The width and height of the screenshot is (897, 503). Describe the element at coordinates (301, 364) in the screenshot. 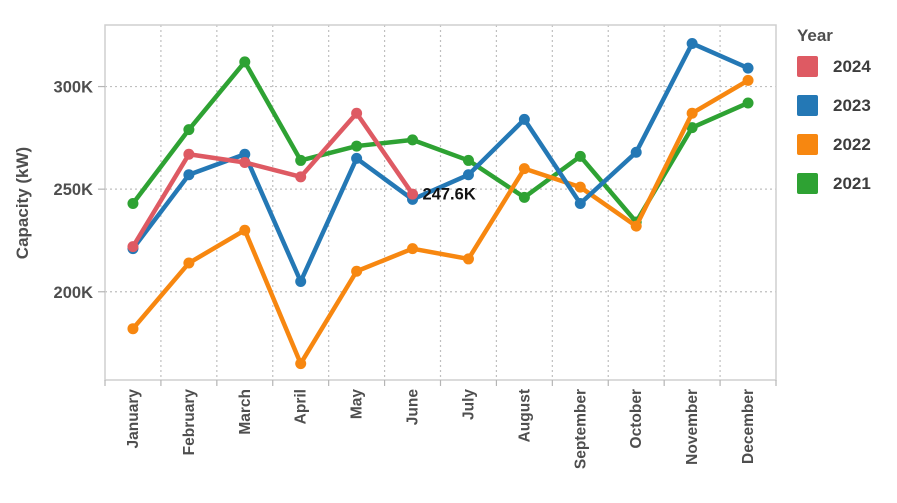

I see `data-point-2022-april` at that location.